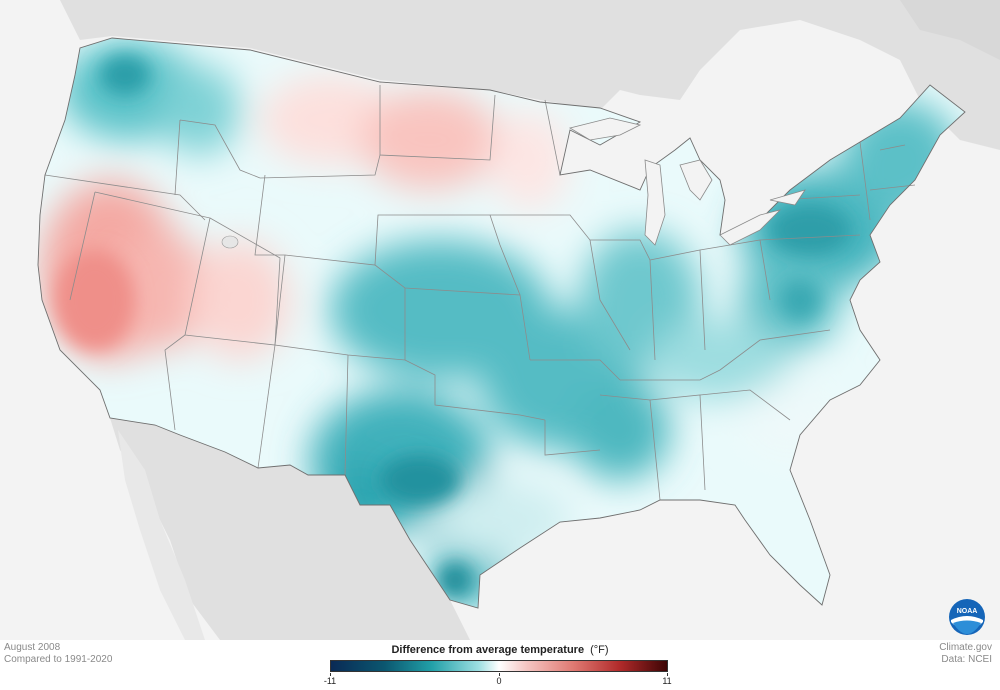  I want to click on canada-east-land, so click(950, 30).